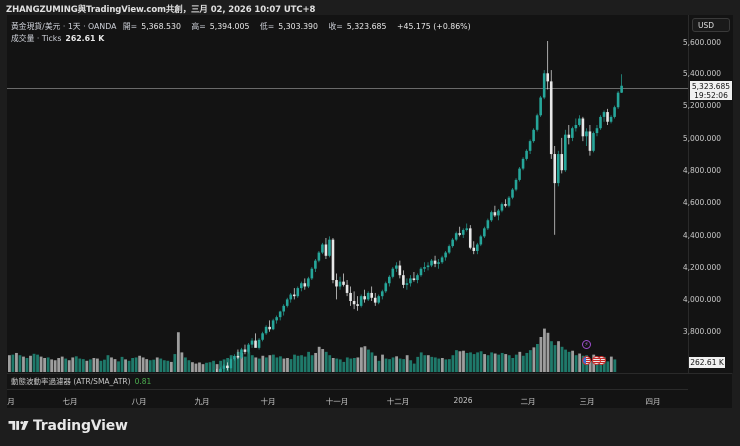 This screenshot has width=740, height=446. What do you see at coordinates (369, 381) in the screenshot?
I see `indicator-pane` at bounding box center [369, 381].